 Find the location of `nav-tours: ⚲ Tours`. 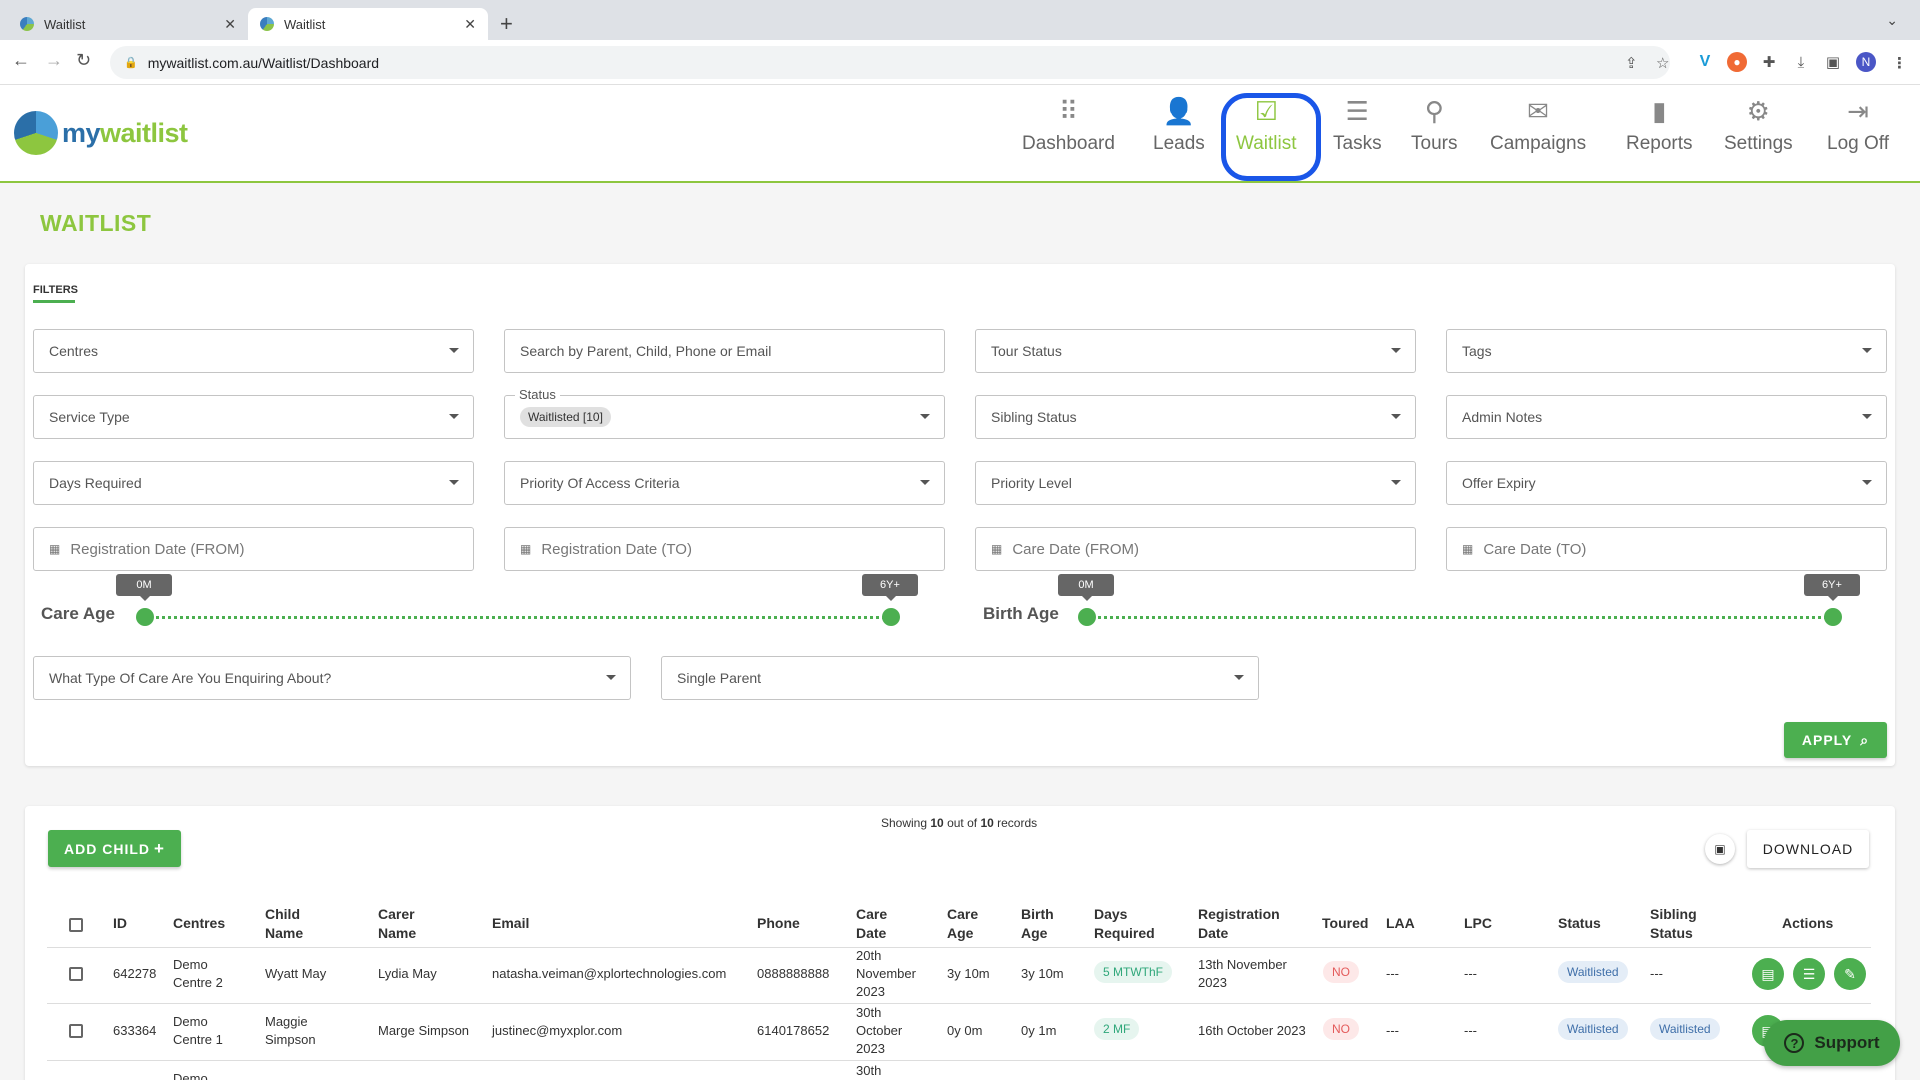

nav-tours: ⚲ Tours is located at coordinates (1434, 125).